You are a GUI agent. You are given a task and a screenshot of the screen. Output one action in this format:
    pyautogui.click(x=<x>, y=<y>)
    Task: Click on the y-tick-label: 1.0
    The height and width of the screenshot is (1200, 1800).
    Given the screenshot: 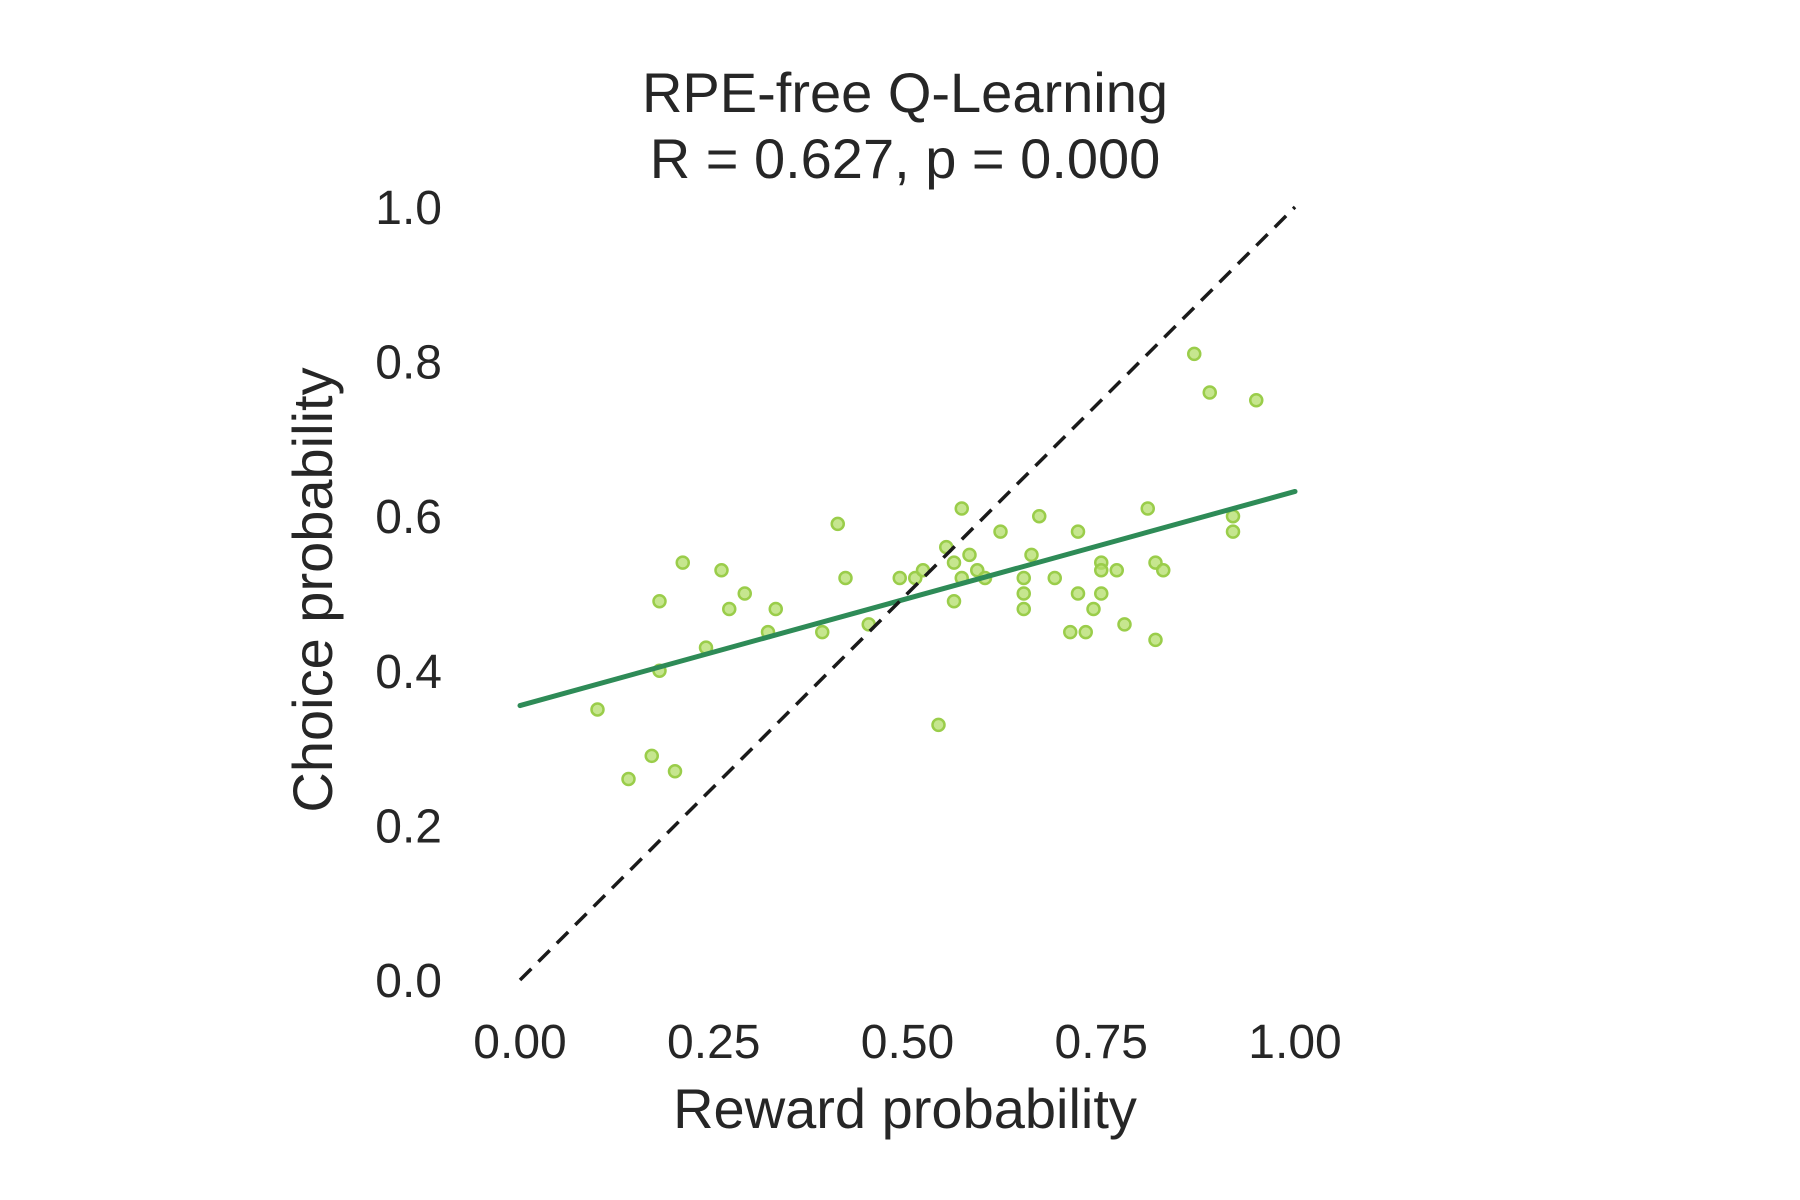 What is the action you would take?
    pyautogui.click(x=408, y=208)
    